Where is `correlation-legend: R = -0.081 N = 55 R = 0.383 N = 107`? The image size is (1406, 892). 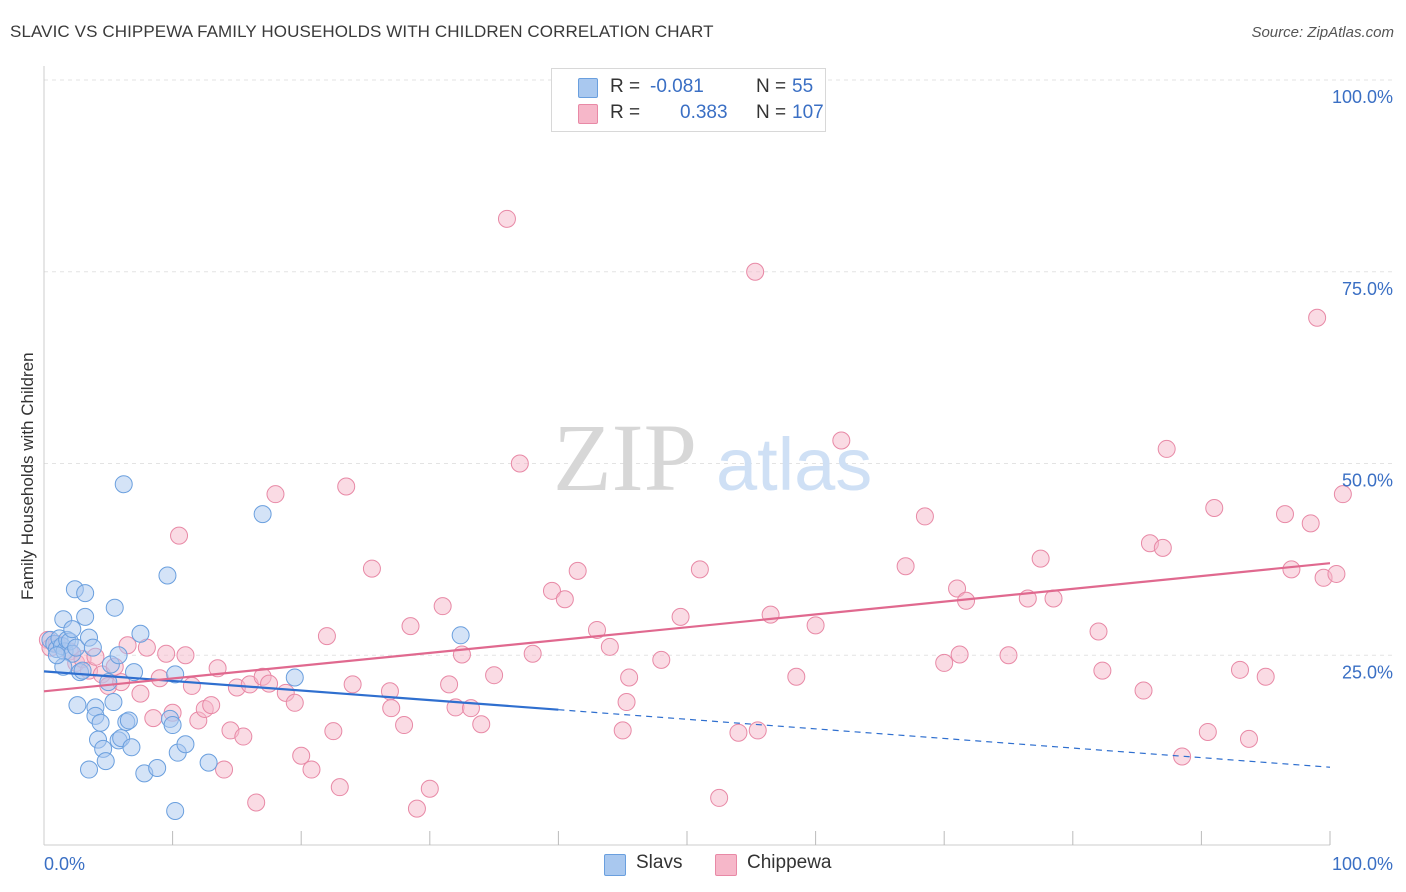 correlation-legend: R = -0.081 N = 55 R = 0.383 N = 107 is located at coordinates (688, 100).